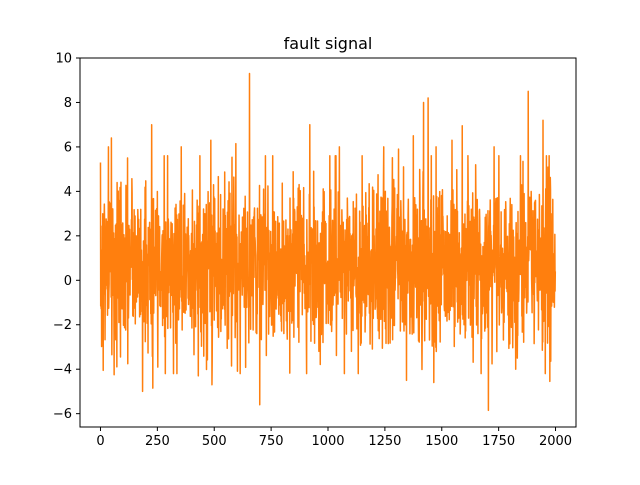 This screenshot has height=485, width=640. I want to click on y-tick-label: −4, so click(62, 370).